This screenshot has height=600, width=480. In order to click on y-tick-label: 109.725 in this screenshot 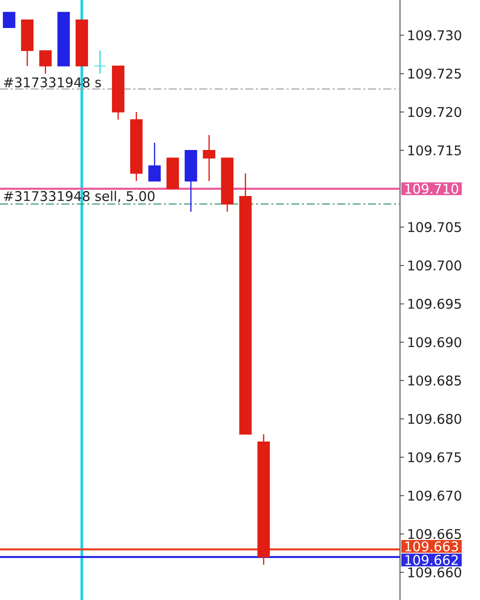, I will do `click(434, 73)`.